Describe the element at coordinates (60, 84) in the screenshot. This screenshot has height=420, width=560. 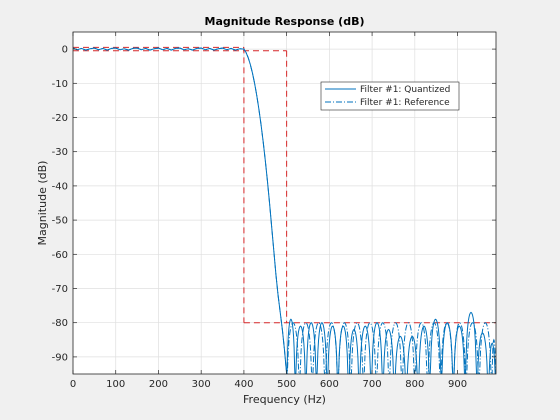
I see `y-tick-label: -10` at that location.